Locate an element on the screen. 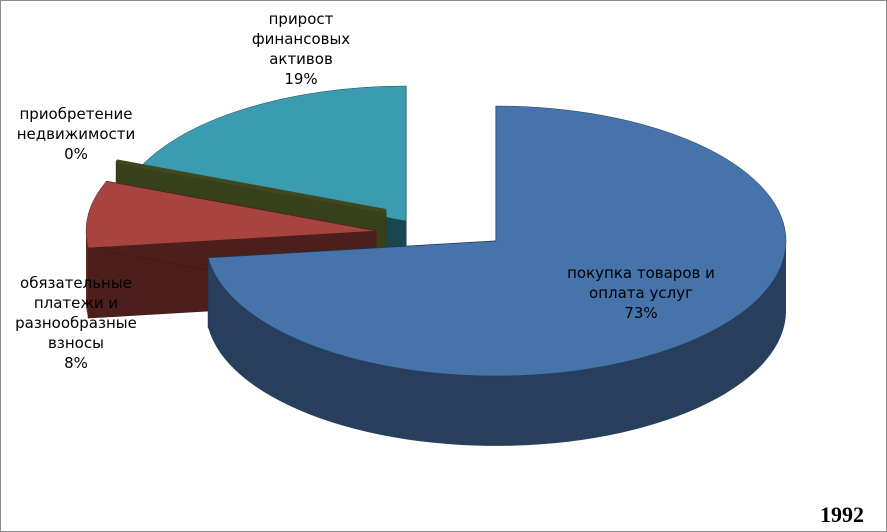 The height and width of the screenshot is (532, 887). category-label: прирост финансовых активов is located at coordinates (301, 39).